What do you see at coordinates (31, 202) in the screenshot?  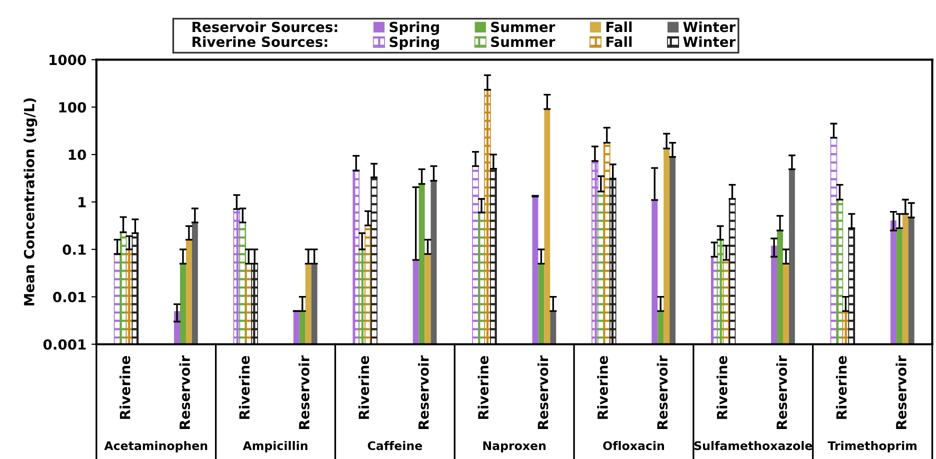 I see `y-axis-title: Mean Concentration (ug/L)` at bounding box center [31, 202].